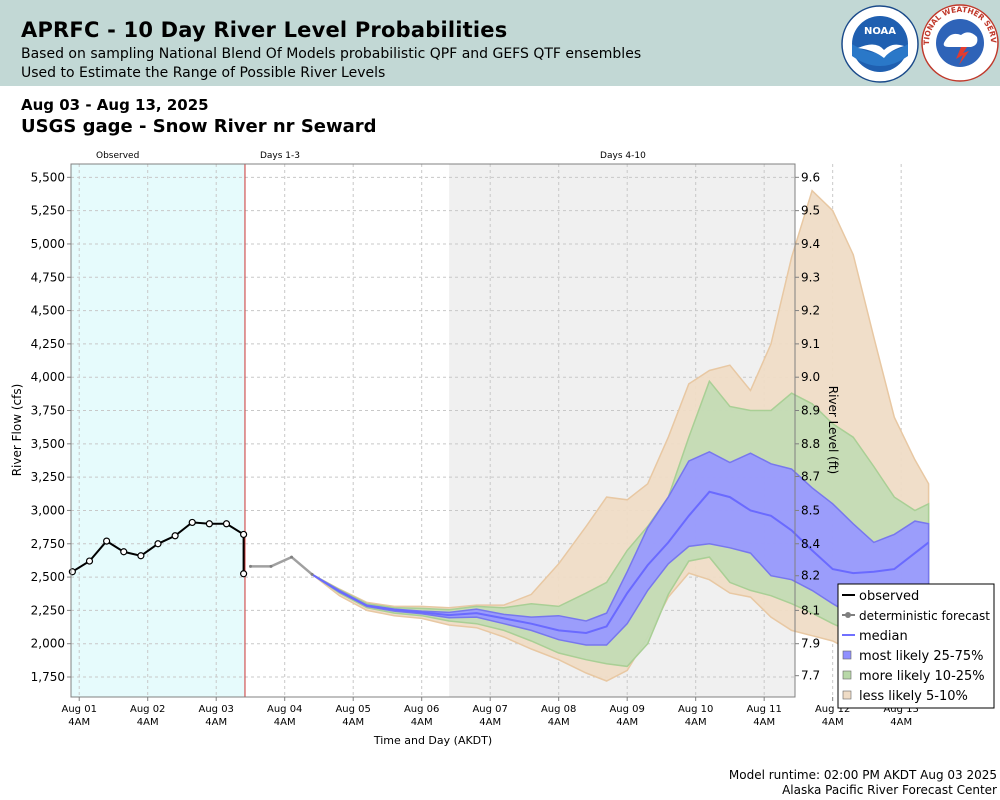 The height and width of the screenshot is (800, 1000). Describe the element at coordinates (48, 311) in the screenshot. I see `y-tick-label: 4,500` at that location.